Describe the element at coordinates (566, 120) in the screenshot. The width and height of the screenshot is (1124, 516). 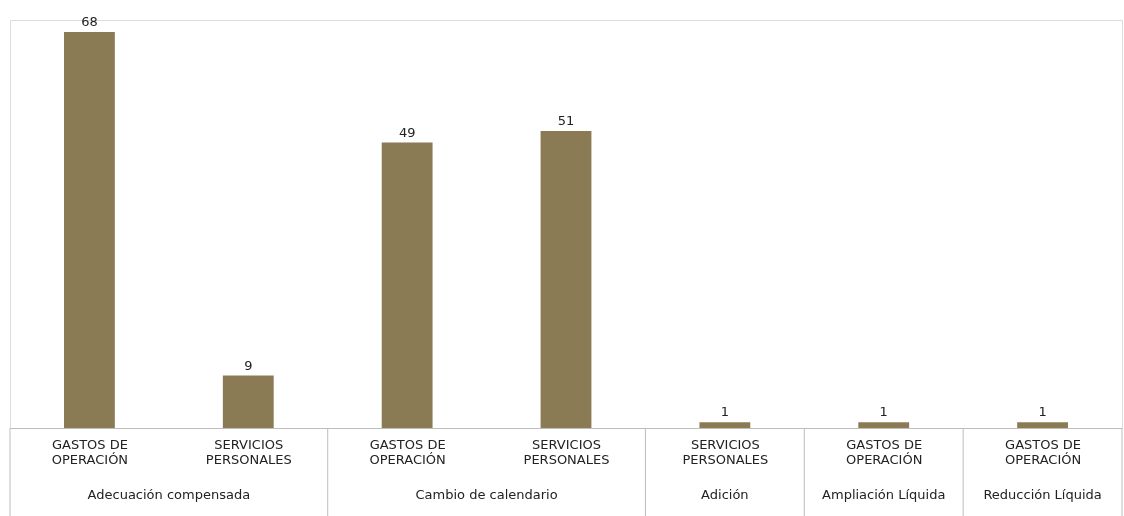
I see `data-label: 51` at that location.